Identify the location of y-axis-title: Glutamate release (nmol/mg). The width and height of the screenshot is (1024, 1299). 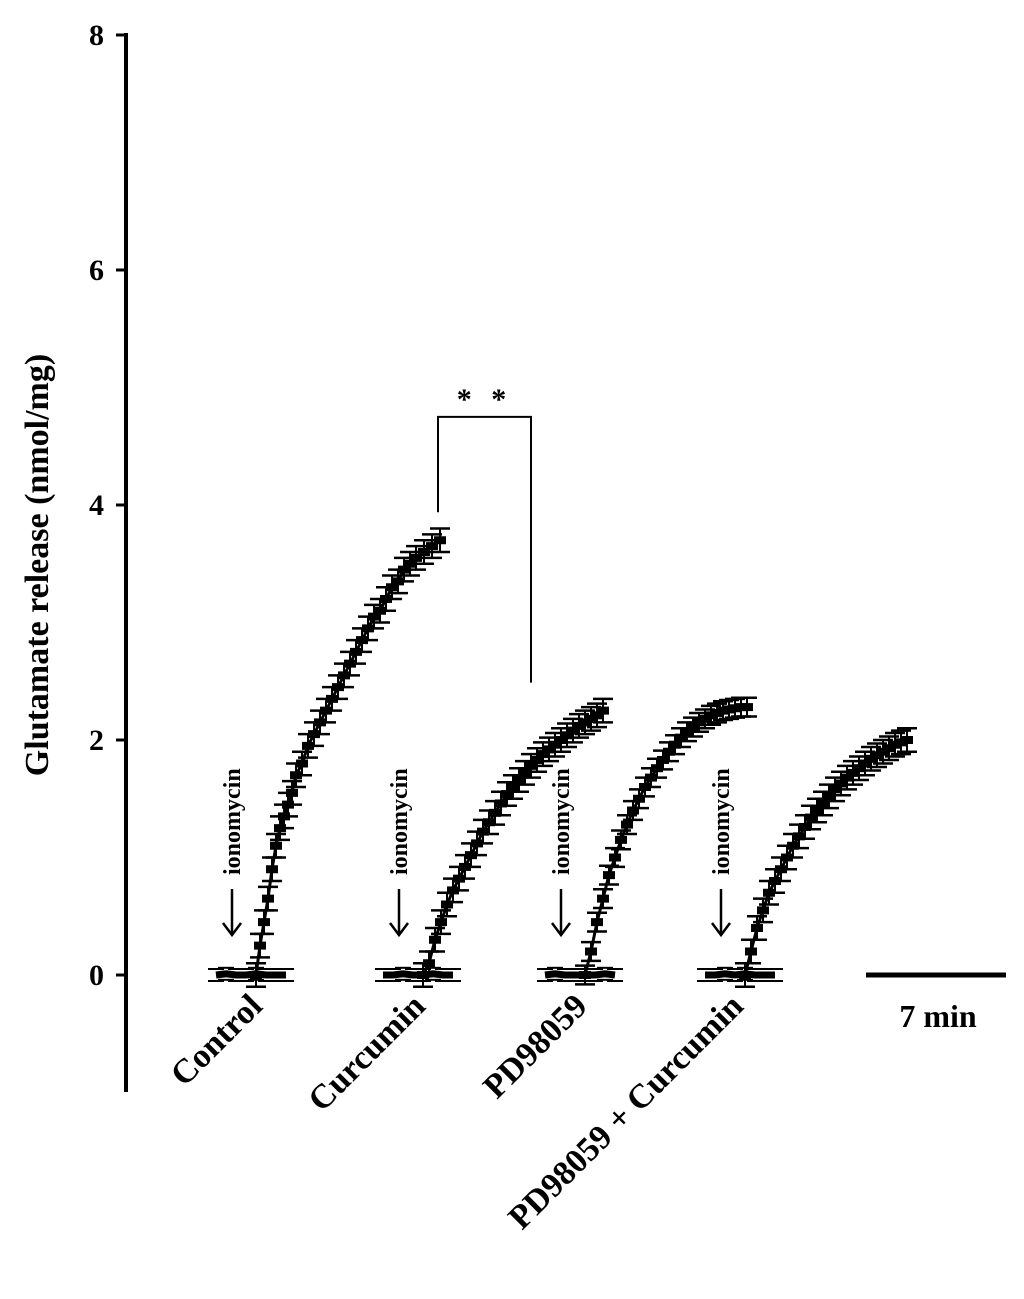
(37, 565).